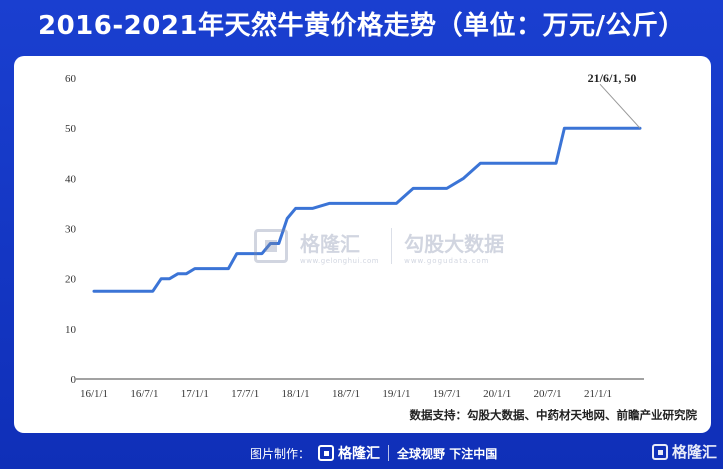 The height and width of the screenshot is (469, 723). What do you see at coordinates (94, 394) in the screenshot?
I see `x-tick-label: 16/1/1` at bounding box center [94, 394].